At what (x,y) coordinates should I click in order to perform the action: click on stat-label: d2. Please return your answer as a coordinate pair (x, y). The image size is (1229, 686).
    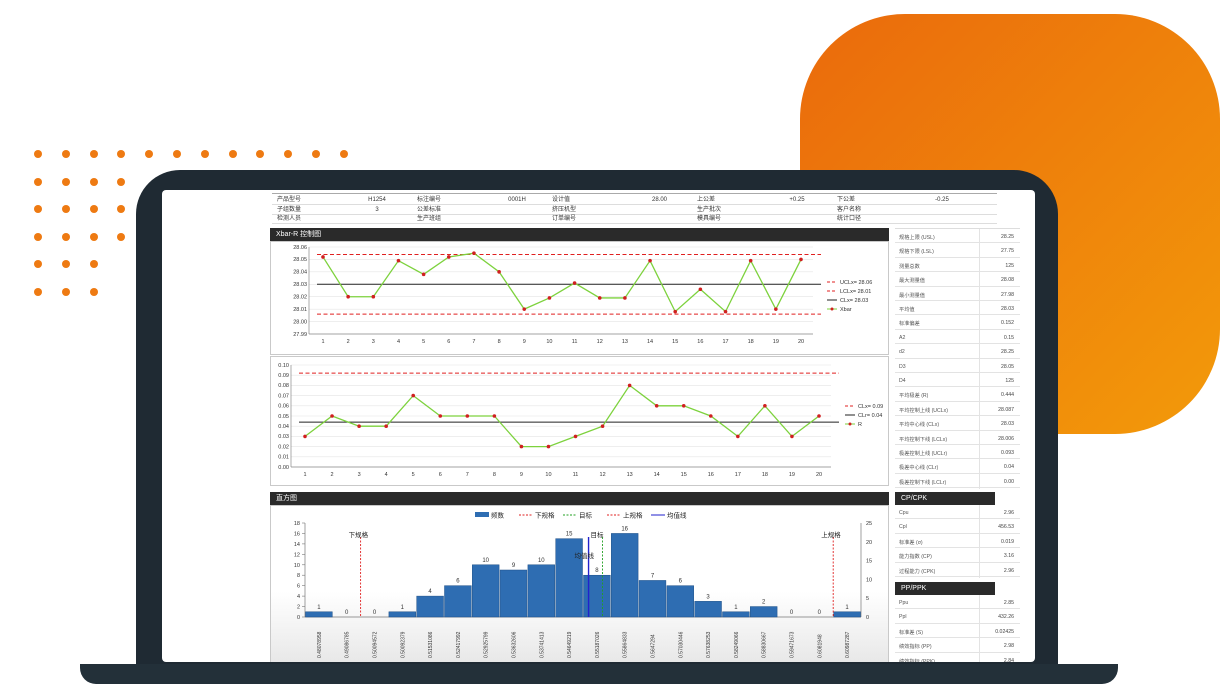
    Looking at the image, I should click on (902, 352).